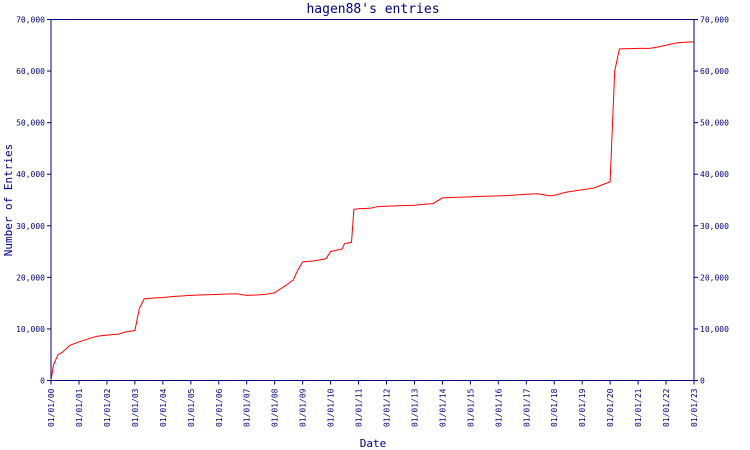  I want to click on x-tick-label: 01/01/16, so click(498, 407).